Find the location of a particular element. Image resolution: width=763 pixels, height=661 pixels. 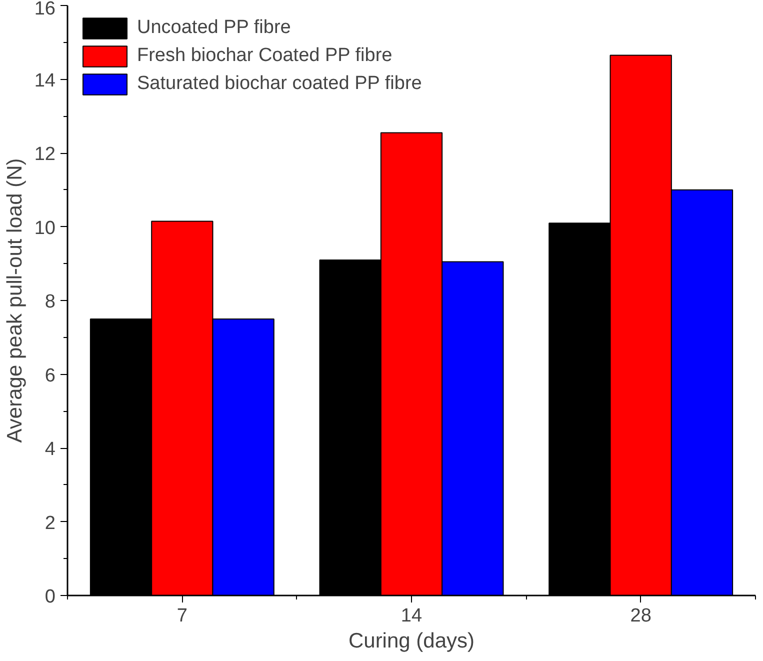

x-axis-title: Curing (days) is located at coordinates (411, 641).